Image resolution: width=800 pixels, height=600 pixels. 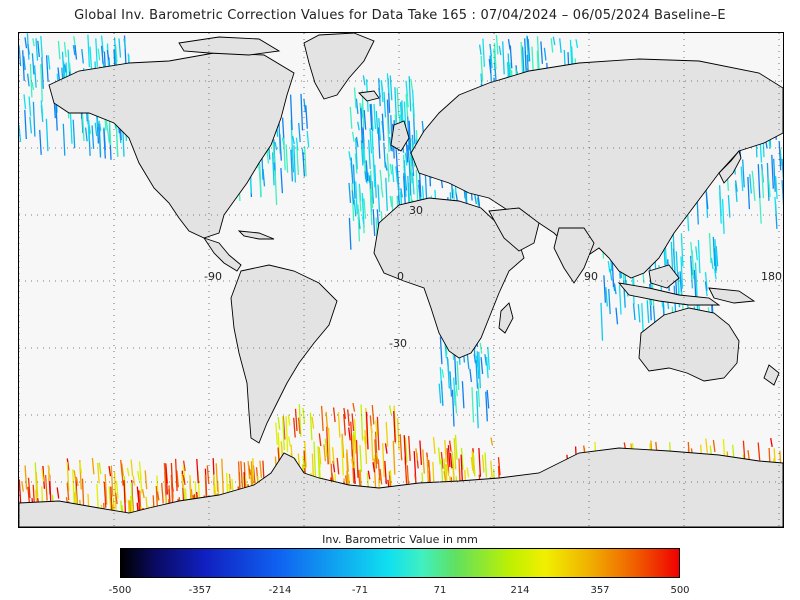 What do you see at coordinates (771, 276) in the screenshot?
I see `lon-label-180: 180` at bounding box center [771, 276].